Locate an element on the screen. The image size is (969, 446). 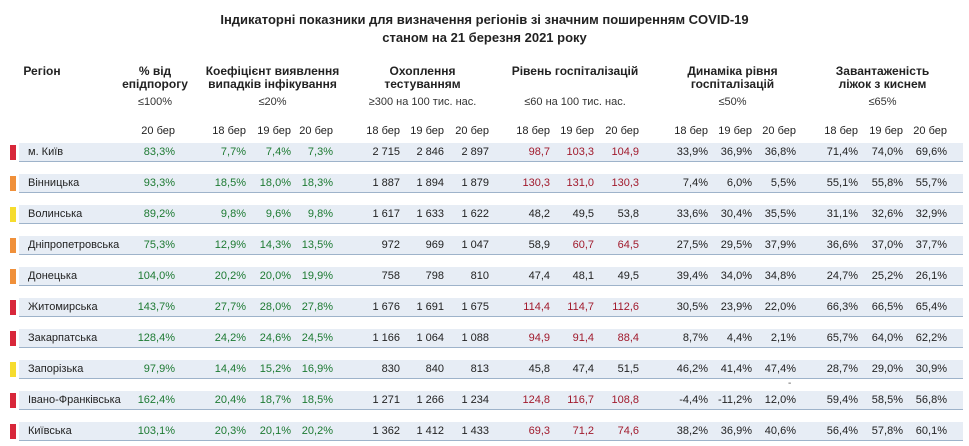
cell-det: 14,4% is located at coordinates (230, 369).